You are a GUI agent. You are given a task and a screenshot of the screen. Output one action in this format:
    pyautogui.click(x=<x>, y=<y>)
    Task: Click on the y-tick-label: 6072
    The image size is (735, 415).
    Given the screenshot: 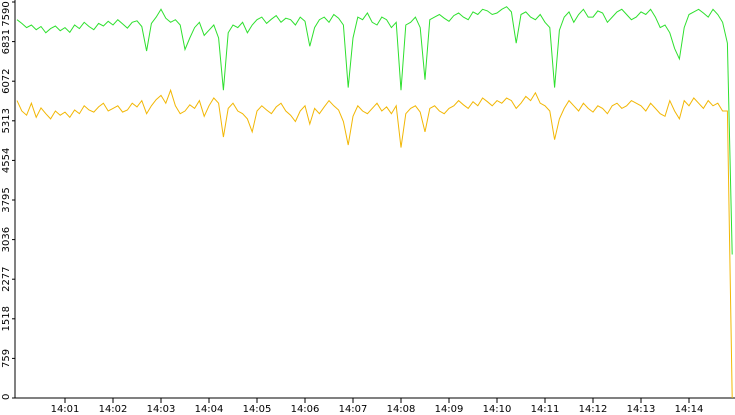 What is the action you would take?
    pyautogui.click(x=6, y=80)
    